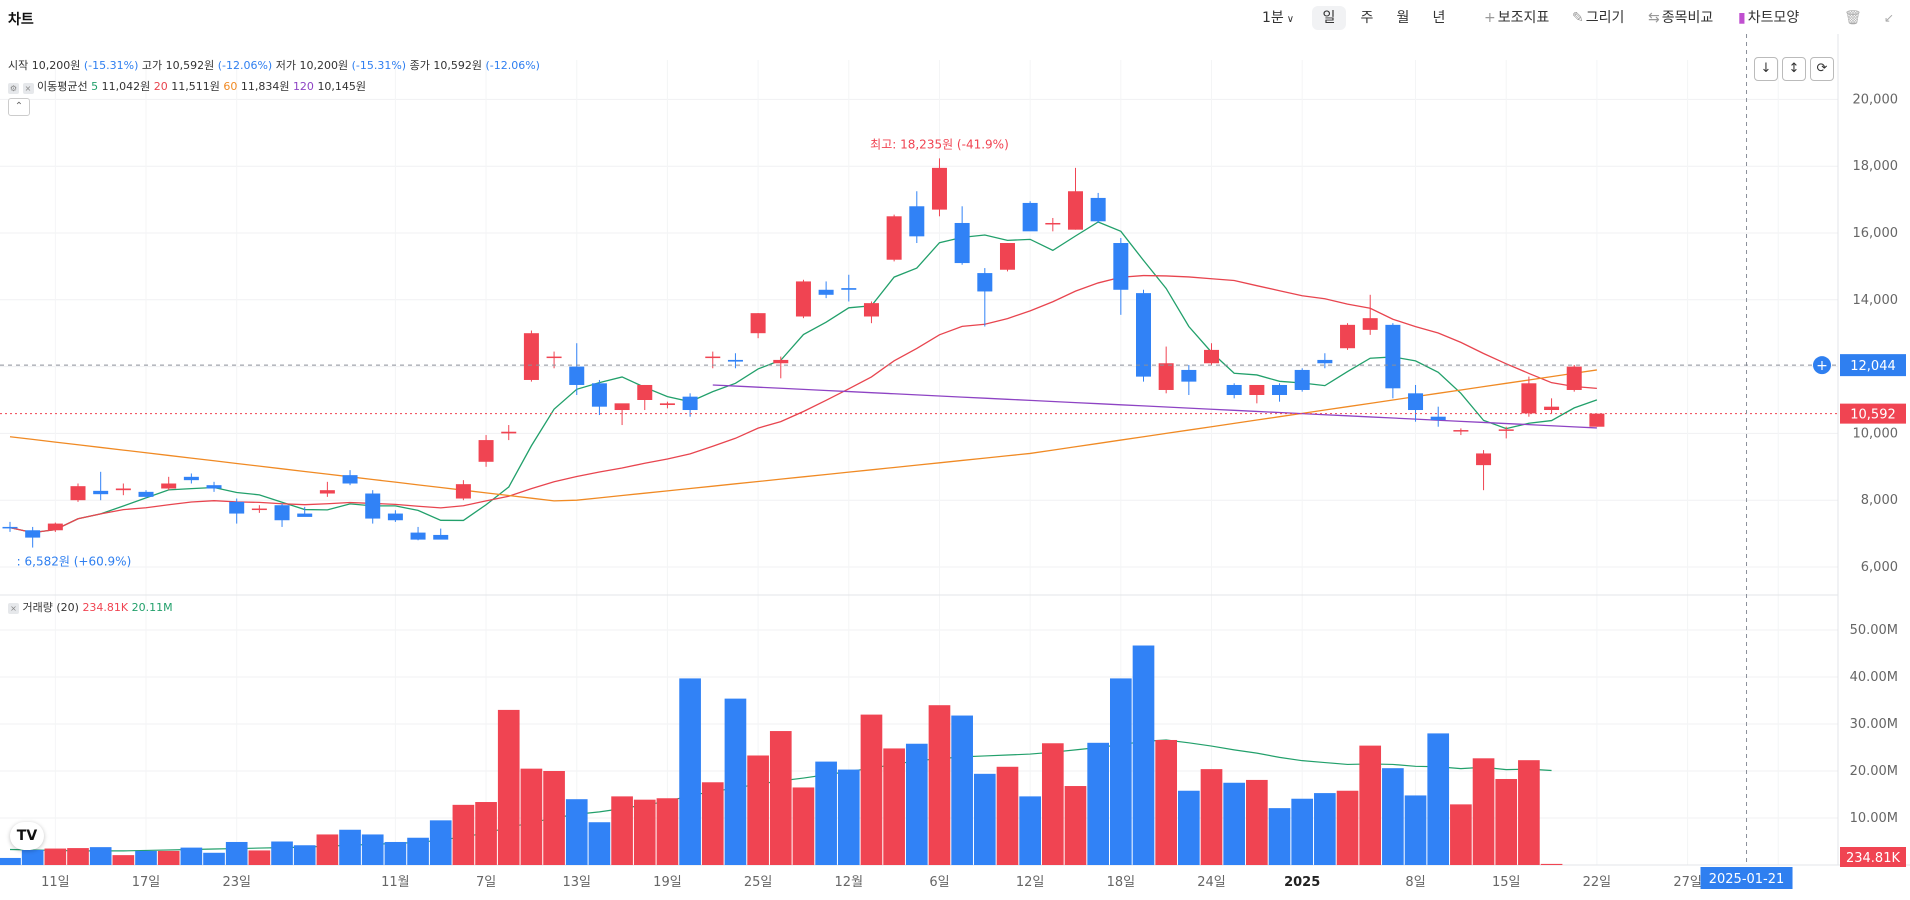 The height and width of the screenshot is (900, 1910). I want to click on time-tick-label: 18일, so click(1121, 882).